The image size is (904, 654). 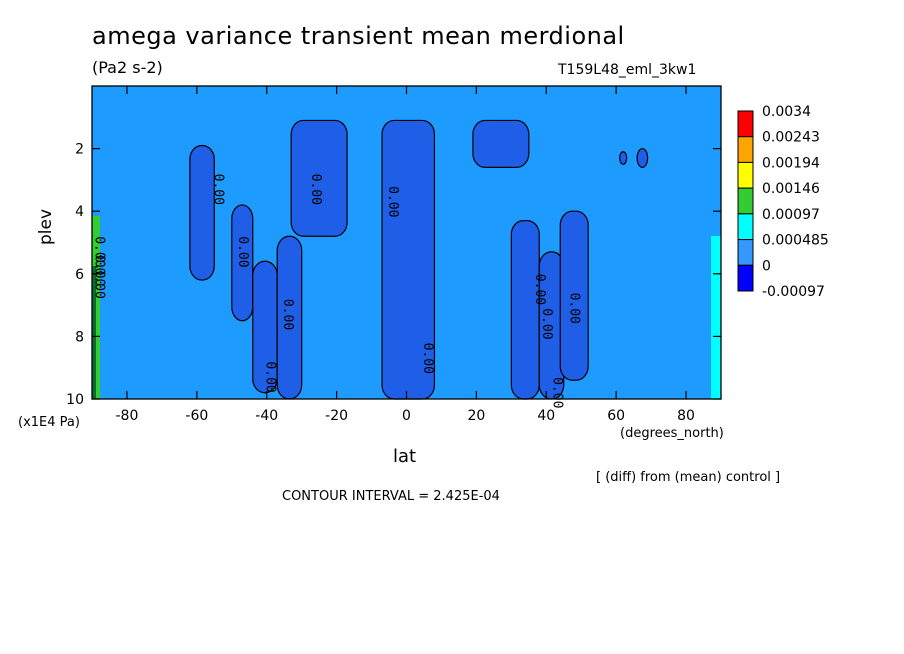 I want to click on run-label: T159L48_eml_3kw1, so click(x=627, y=70).